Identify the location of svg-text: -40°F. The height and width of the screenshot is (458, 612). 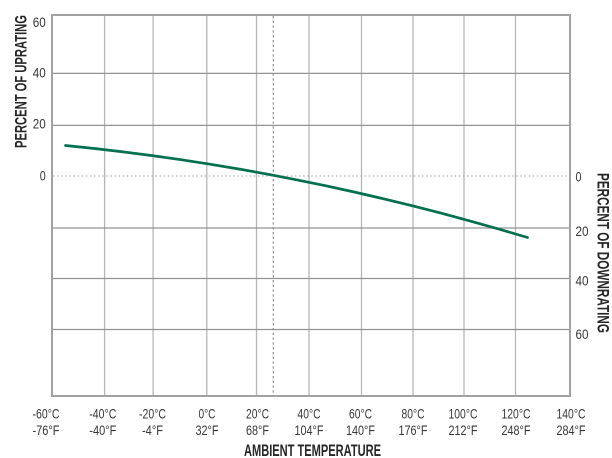
(102, 430).